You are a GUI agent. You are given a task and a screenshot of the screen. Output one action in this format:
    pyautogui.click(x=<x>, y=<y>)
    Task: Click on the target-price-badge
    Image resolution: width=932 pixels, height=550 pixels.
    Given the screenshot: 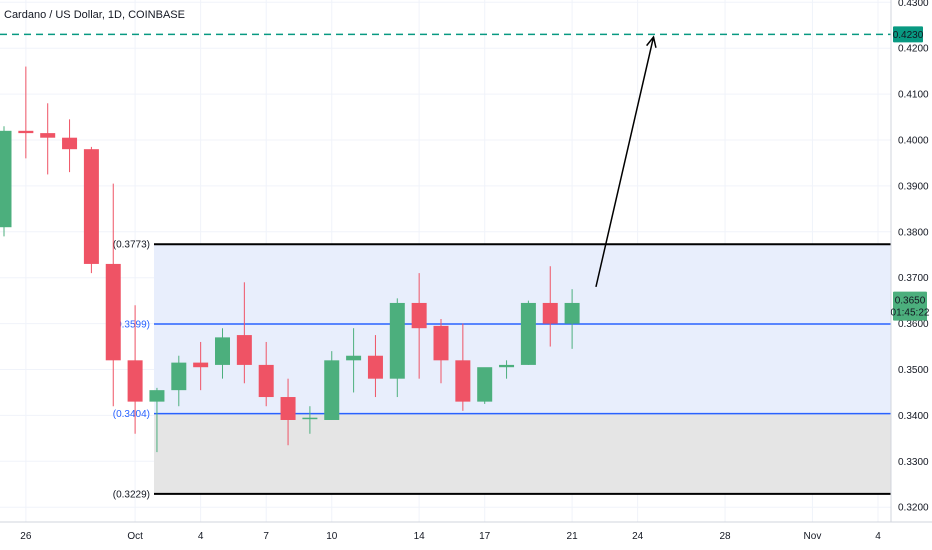 What is the action you would take?
    pyautogui.click(x=908, y=34)
    